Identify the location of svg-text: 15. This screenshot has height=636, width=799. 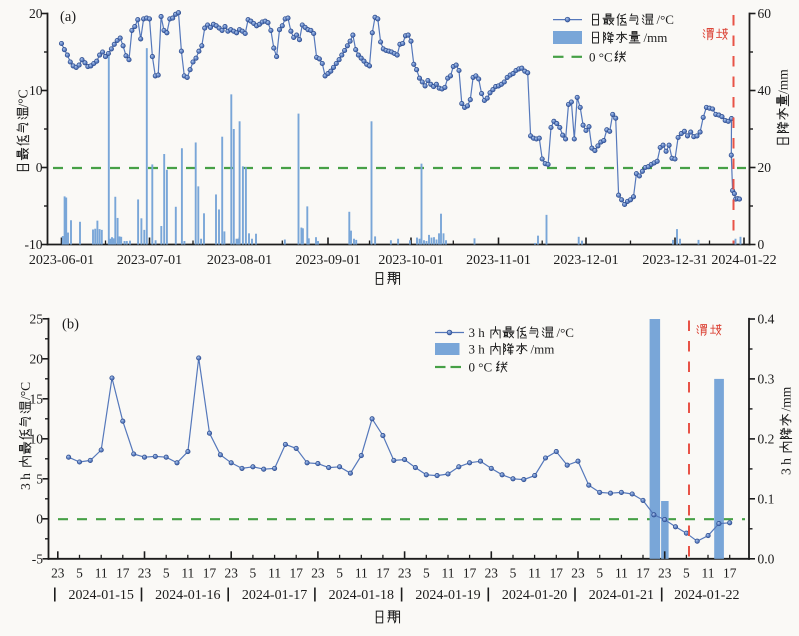
(37, 398).